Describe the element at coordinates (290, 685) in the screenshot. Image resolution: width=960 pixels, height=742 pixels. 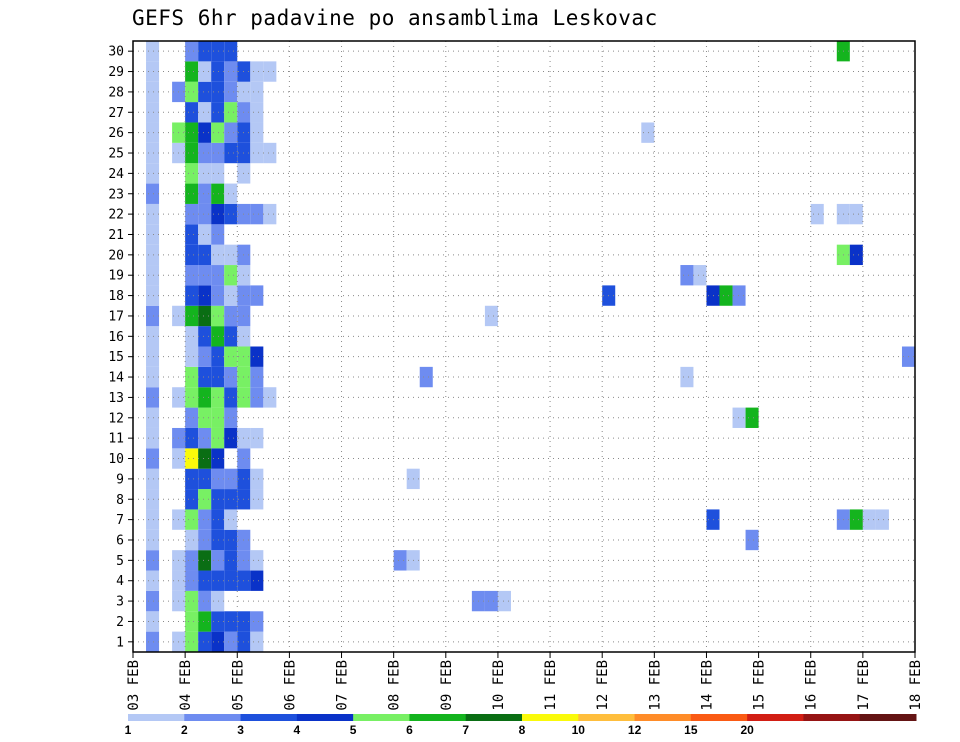
I see `x-tick-label: 06 FEB` at that location.